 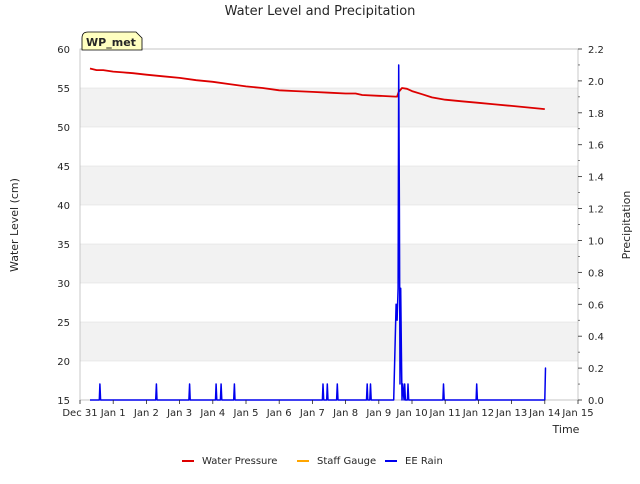 What do you see at coordinates (63, 89) in the screenshot?
I see `y-left-tick-label: 55` at bounding box center [63, 89].